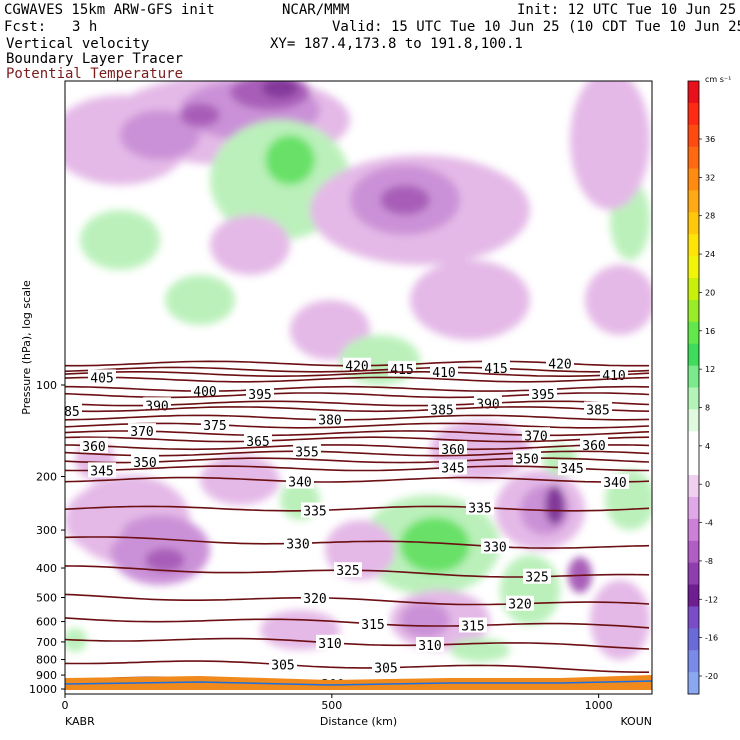  I want to click on theta-contour-315: 315 315, so click(357, 625).